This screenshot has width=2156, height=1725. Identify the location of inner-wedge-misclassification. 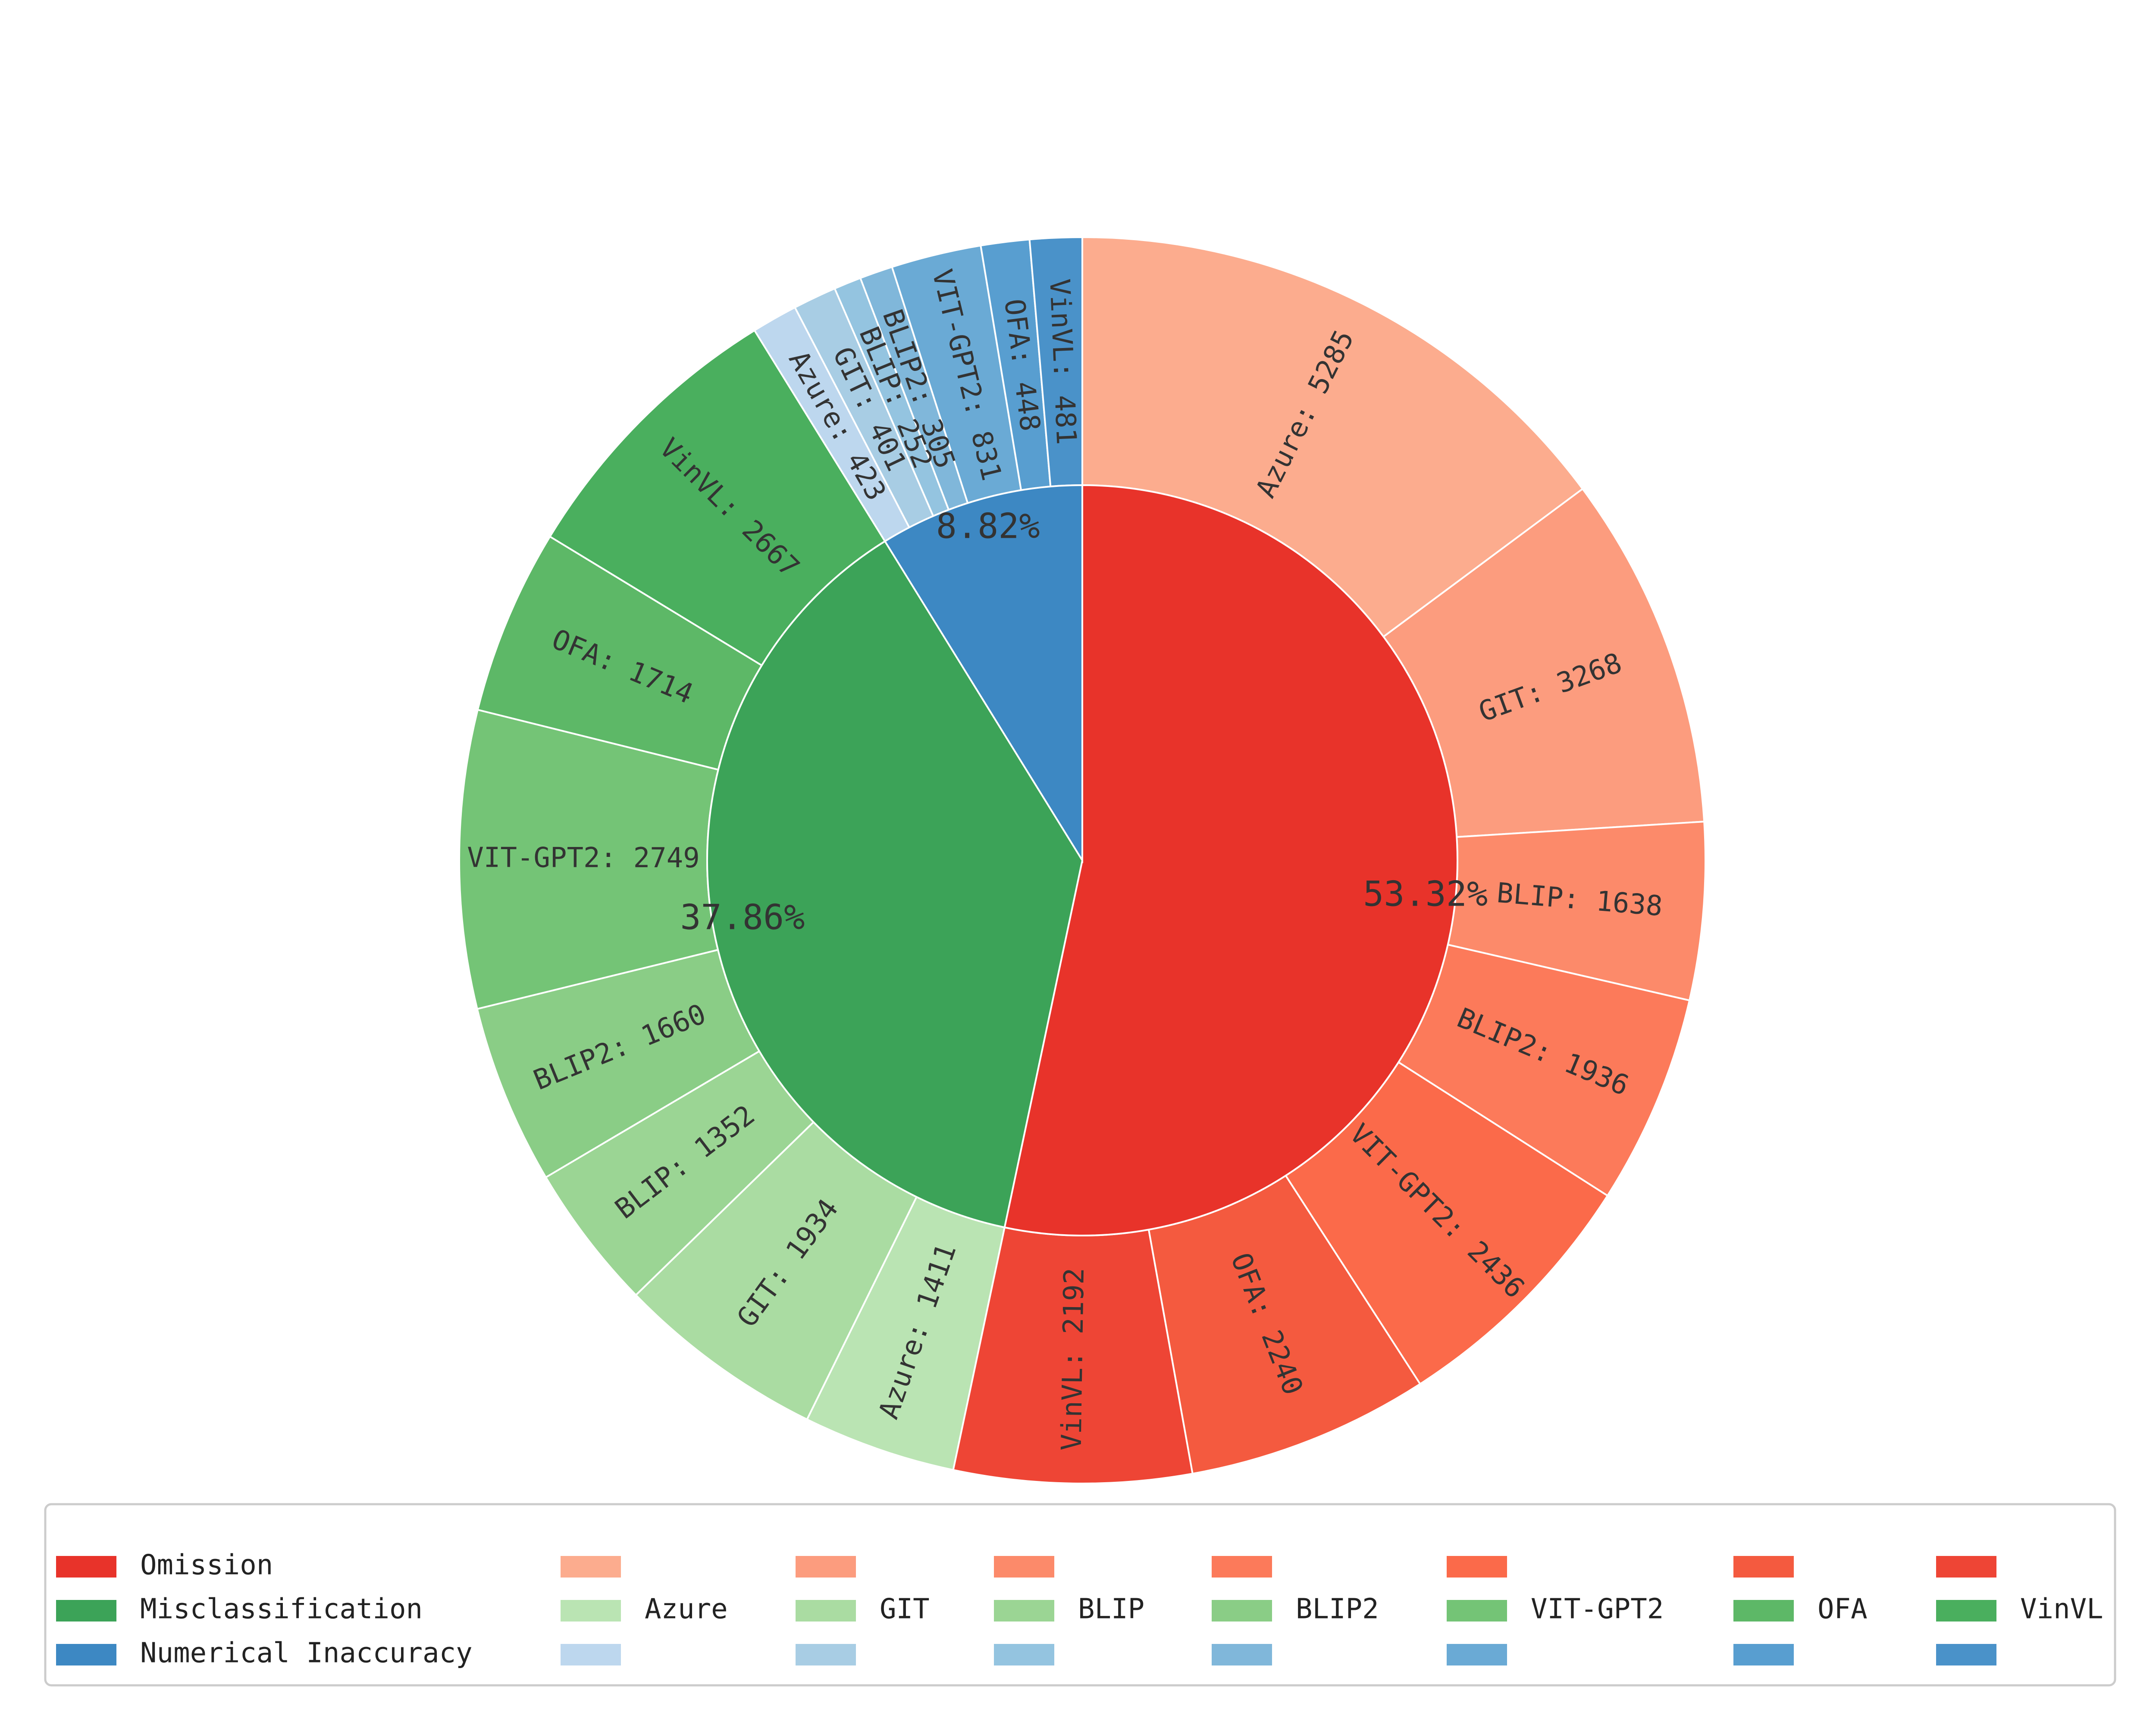
(895, 885).